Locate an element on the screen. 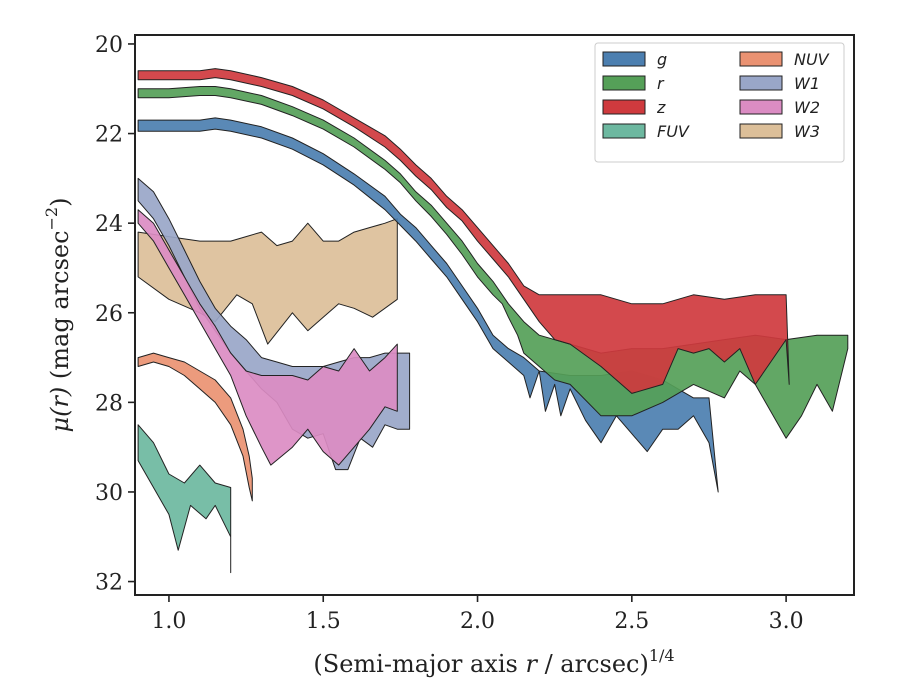 The image size is (900, 700). y-axis: 20 22 24 26 28 30 32 is located at coordinates (115, 314).